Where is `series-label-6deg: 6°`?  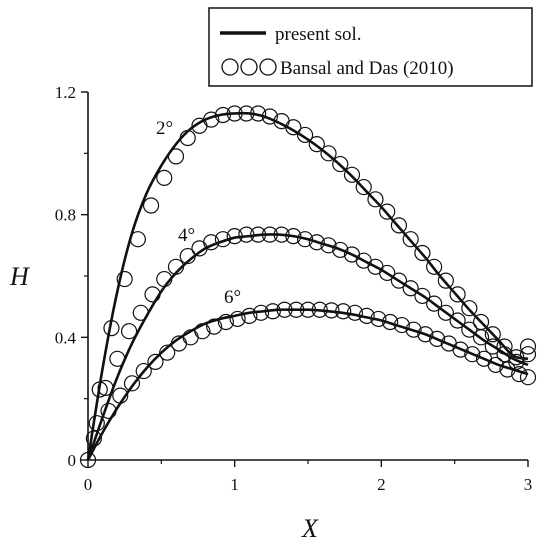 series-label-6deg: 6° is located at coordinates (232, 297).